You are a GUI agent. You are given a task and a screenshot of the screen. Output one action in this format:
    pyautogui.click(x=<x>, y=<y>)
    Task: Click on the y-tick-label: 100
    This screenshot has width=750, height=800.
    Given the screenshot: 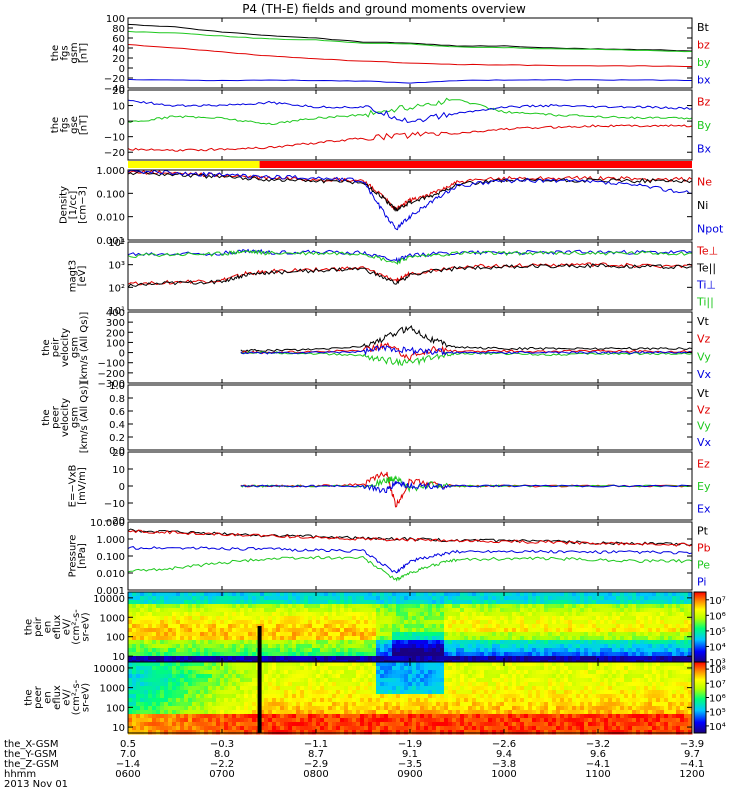 What is the action you would take?
    pyautogui.click(x=115, y=638)
    